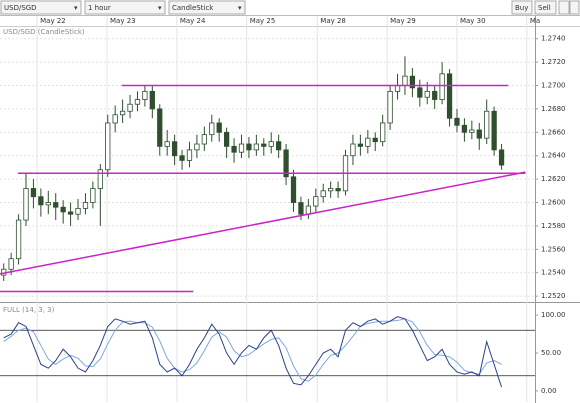 Image resolution: width=580 pixels, height=403 pixels. I want to click on x-tick-label: May 23, so click(123, 21).